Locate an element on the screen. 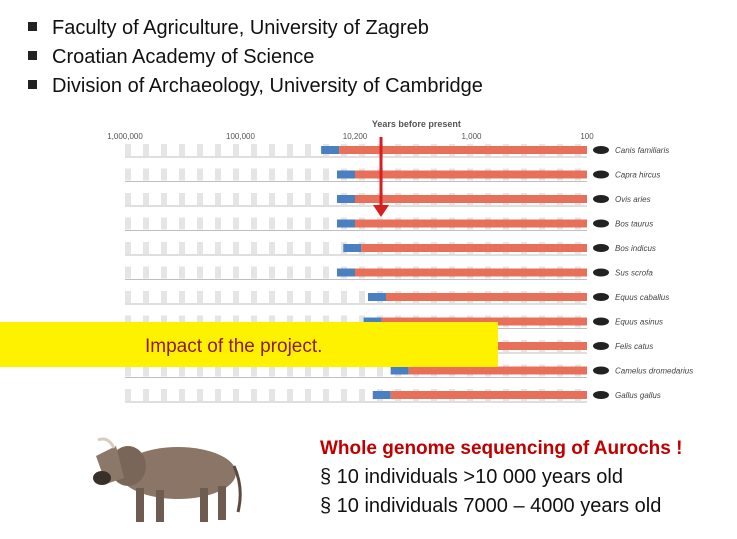 The image size is (737, 539). axis-tick-label: 1,000,000 is located at coordinates (125, 136).